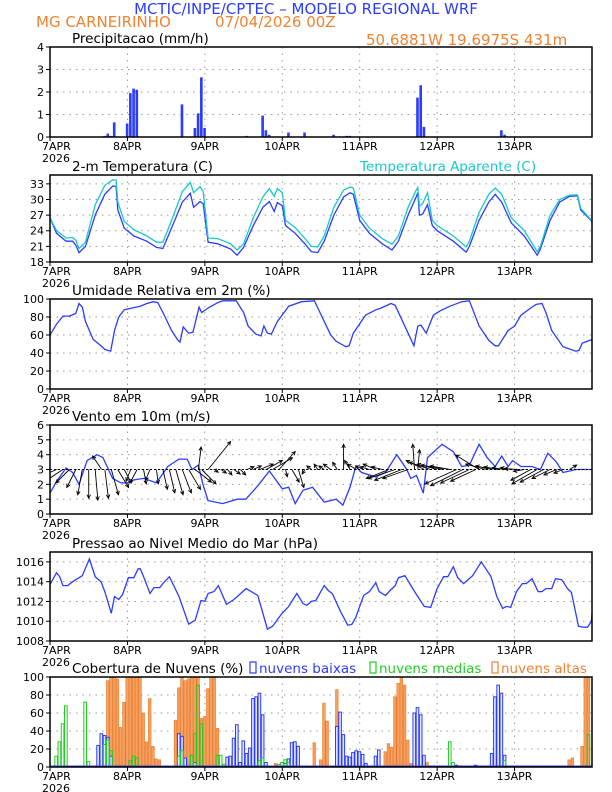  What do you see at coordinates (37, 731) in the screenshot?
I see `y-tick-label: 40` at bounding box center [37, 731].